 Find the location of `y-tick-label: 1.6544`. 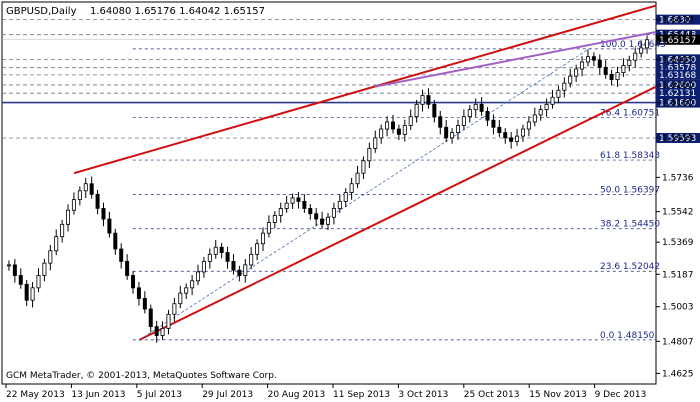

y-tick-label: 1.6544 is located at coordinates (678, 36).